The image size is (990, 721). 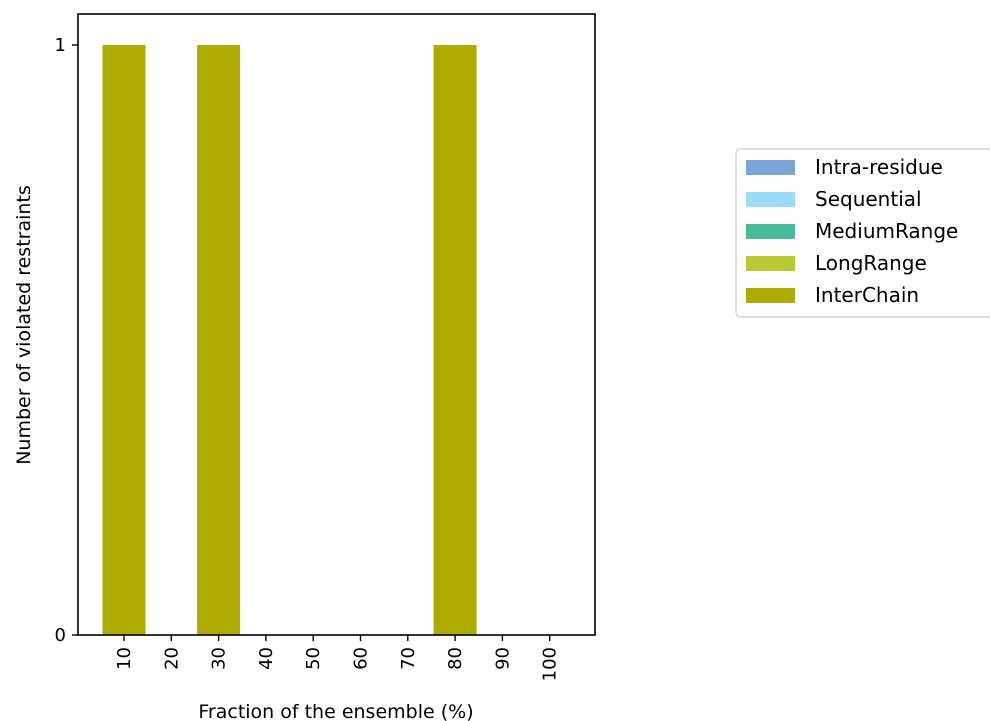 What do you see at coordinates (770, 295) in the screenshot?
I see `legend-swatch-interchain` at bounding box center [770, 295].